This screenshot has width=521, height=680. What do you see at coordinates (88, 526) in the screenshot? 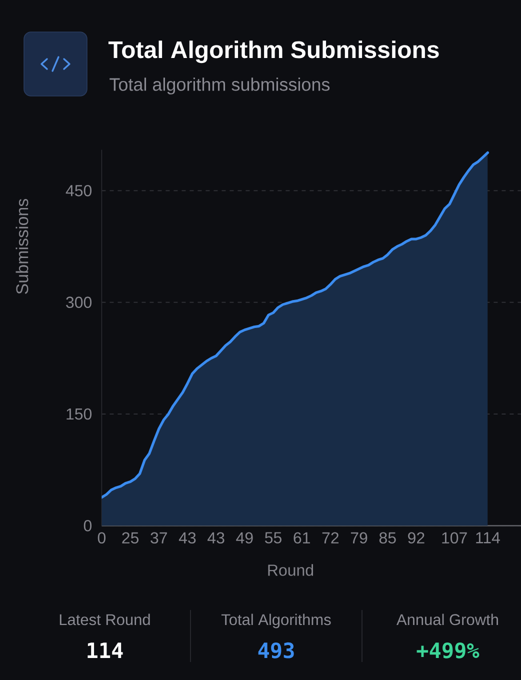
I see `y-tick-label: 0` at bounding box center [88, 526].